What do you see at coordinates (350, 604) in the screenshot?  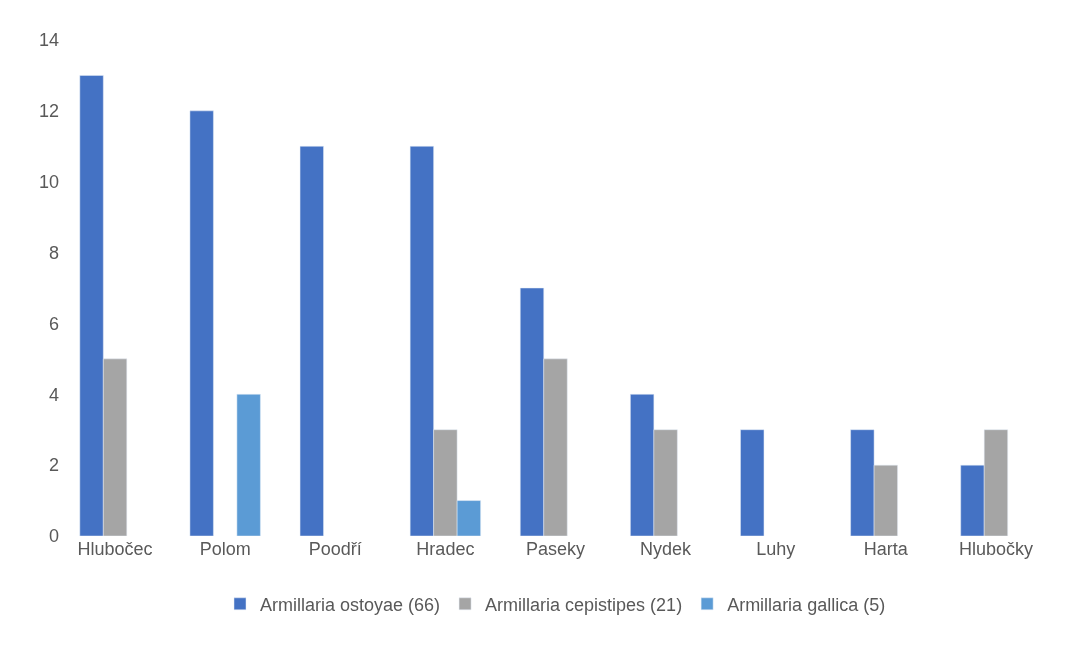 I see `legend-label: Armillaria ostoyae (66)` at bounding box center [350, 604].